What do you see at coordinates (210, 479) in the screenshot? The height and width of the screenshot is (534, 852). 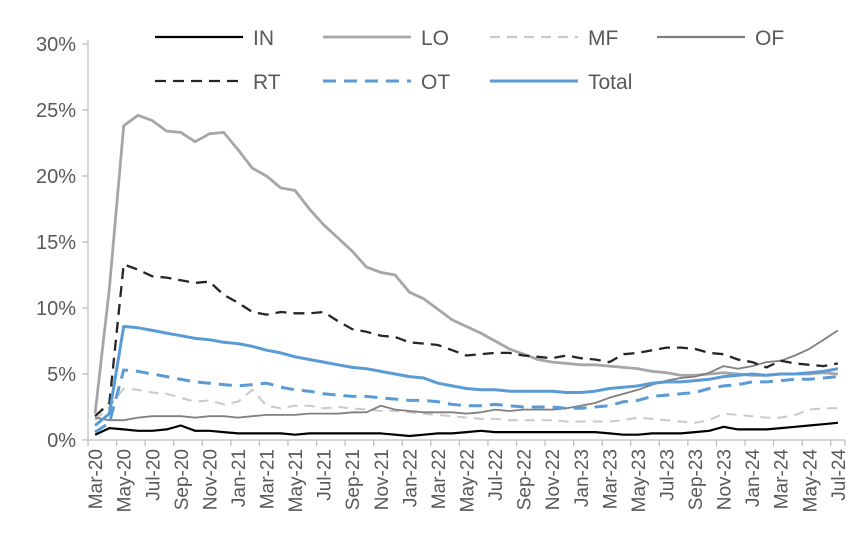 I see `x-axis-label: Nov-20` at bounding box center [210, 479].